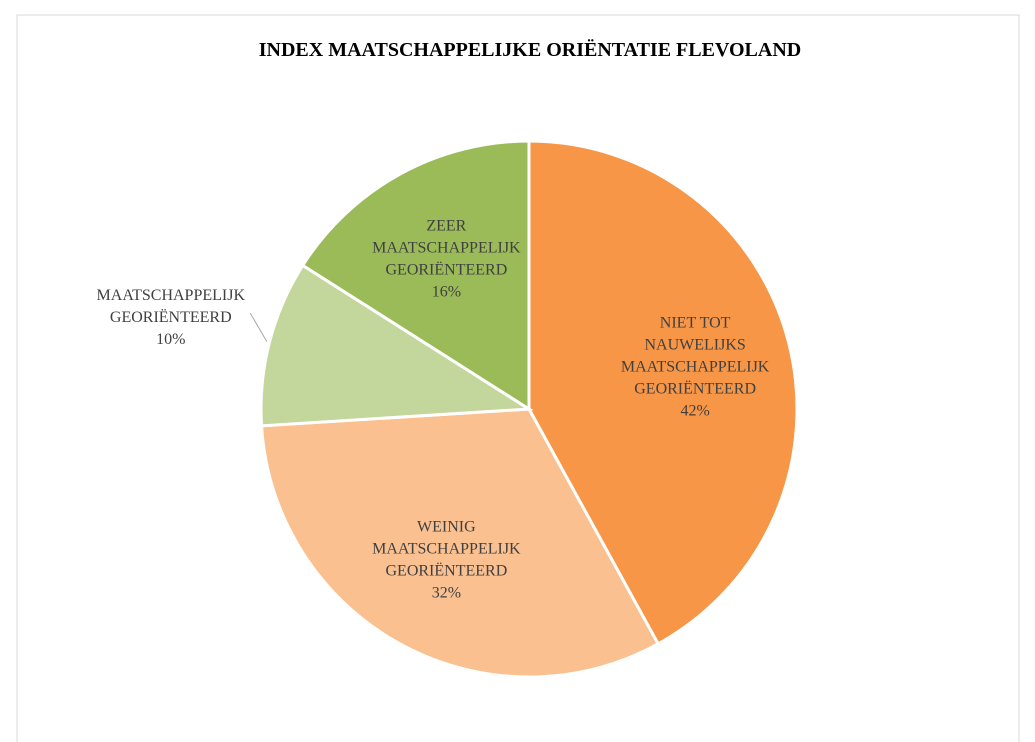 This screenshot has height=742, width=1035. I want to click on data-label: ZEER MAATSCHAPPELIJK GEORIËNTEERD 16%, so click(446, 259).